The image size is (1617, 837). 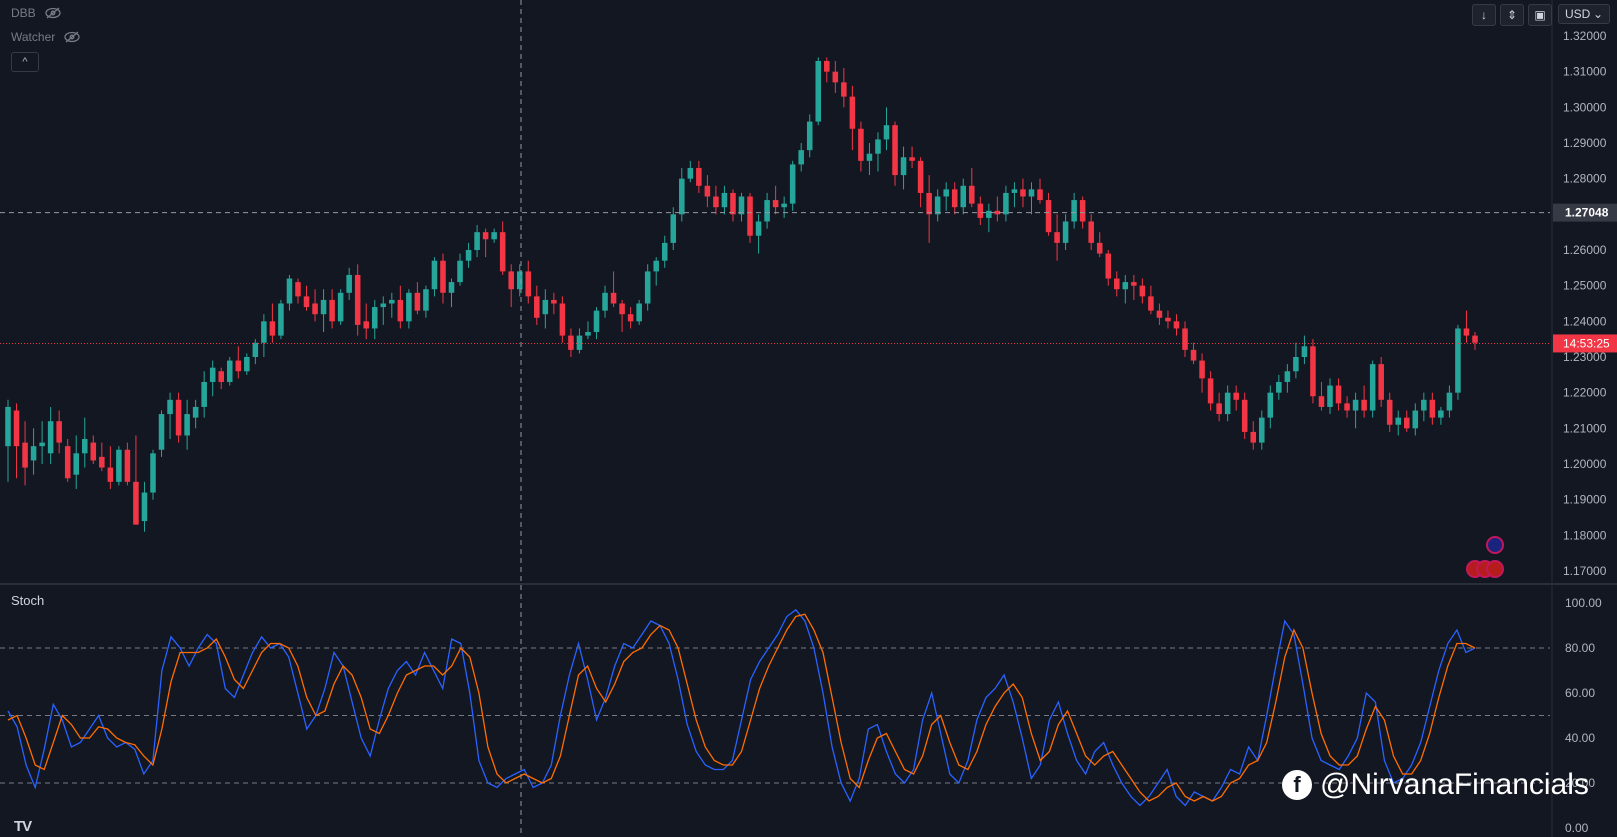 I want to click on price-tick-label: 1.17000, so click(x=1585, y=571).